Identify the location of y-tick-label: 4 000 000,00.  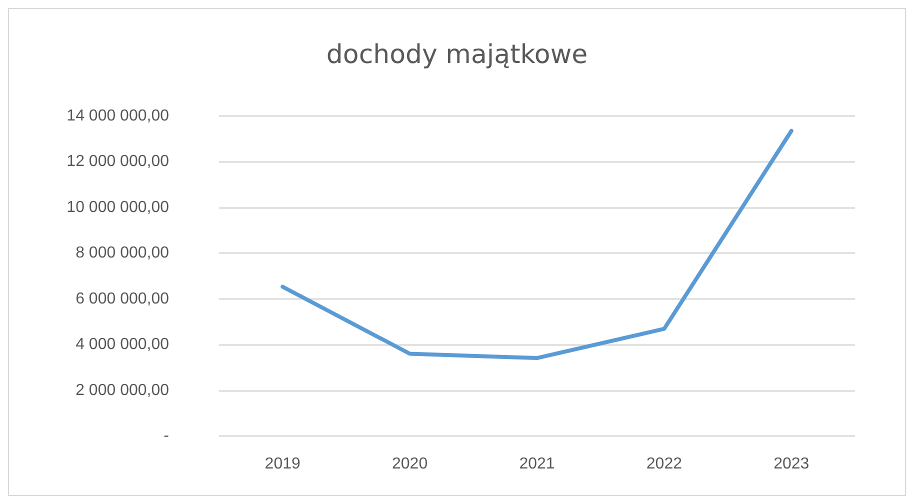
(123, 345).